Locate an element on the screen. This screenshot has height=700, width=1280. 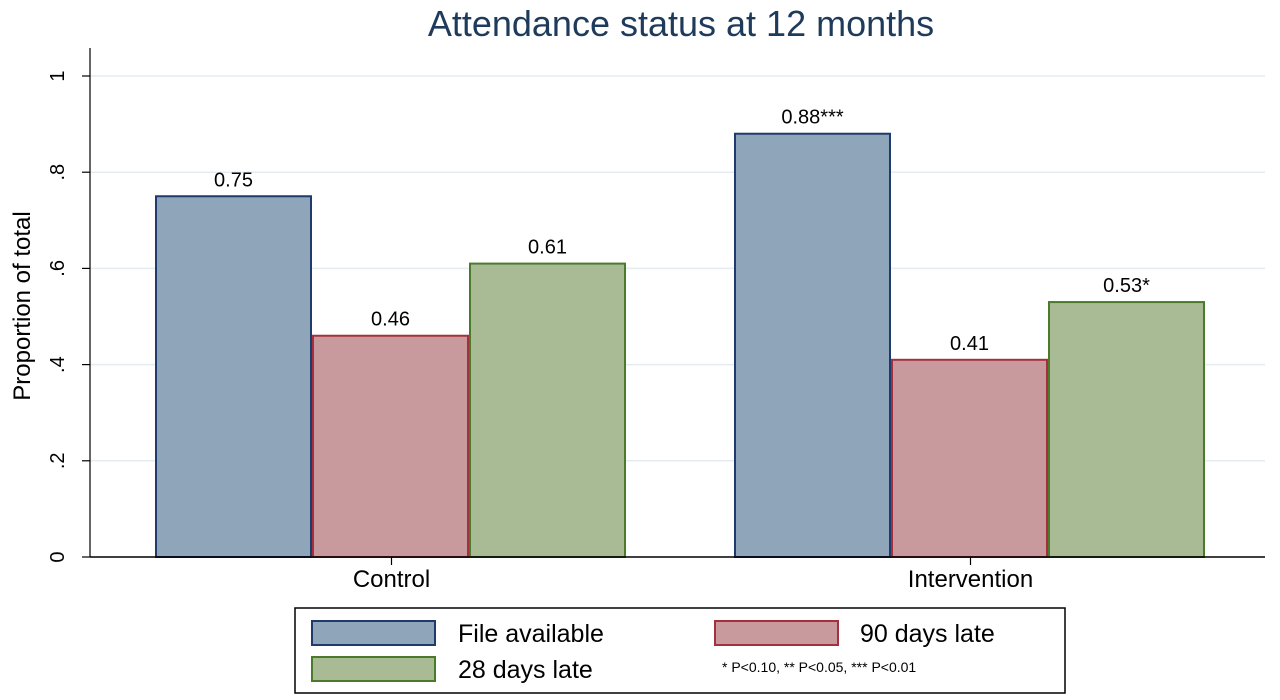
x-tick-label-intervention: Intervention is located at coordinates (970, 579).